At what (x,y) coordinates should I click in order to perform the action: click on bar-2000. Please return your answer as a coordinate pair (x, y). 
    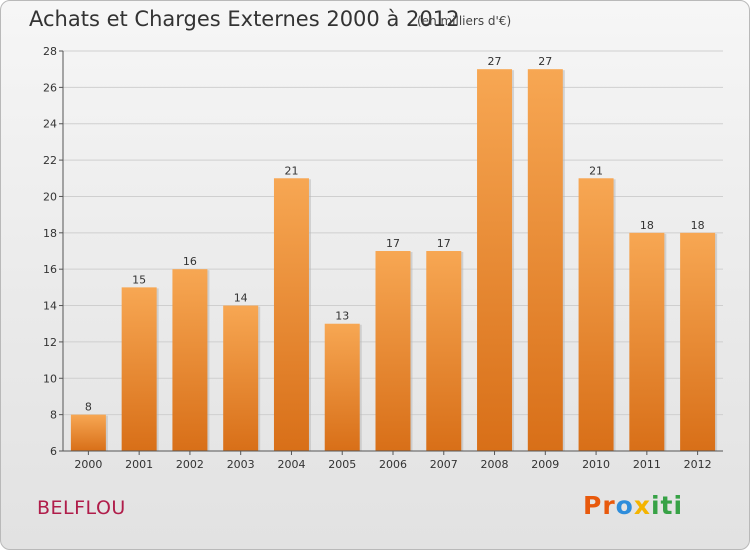
    Looking at the image, I should click on (88, 432).